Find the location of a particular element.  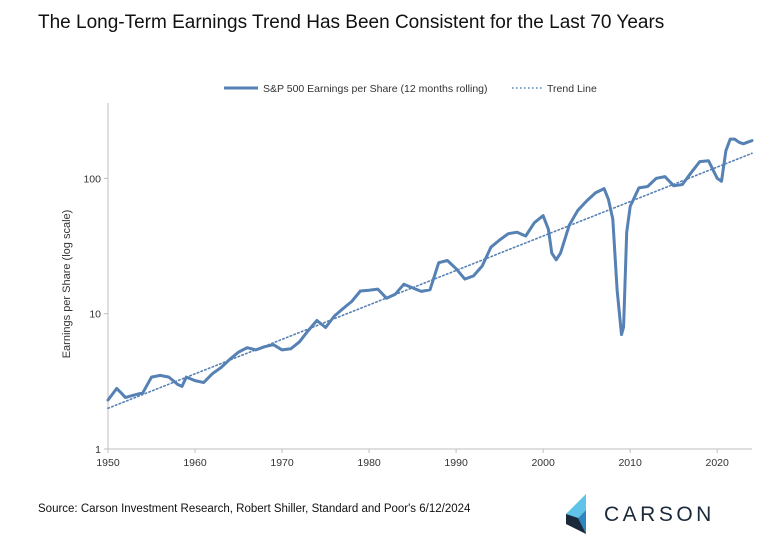

x-tick-label: 1970 is located at coordinates (282, 463).